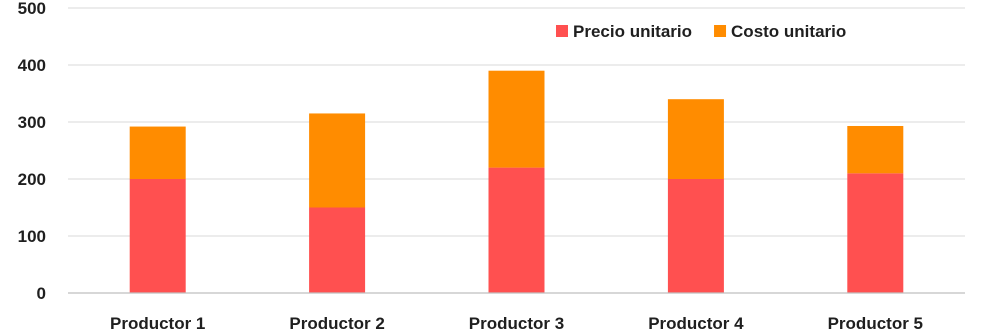 This screenshot has height=335, width=982. What do you see at coordinates (32, 236) in the screenshot?
I see `y-tick-label-100: 100` at bounding box center [32, 236].